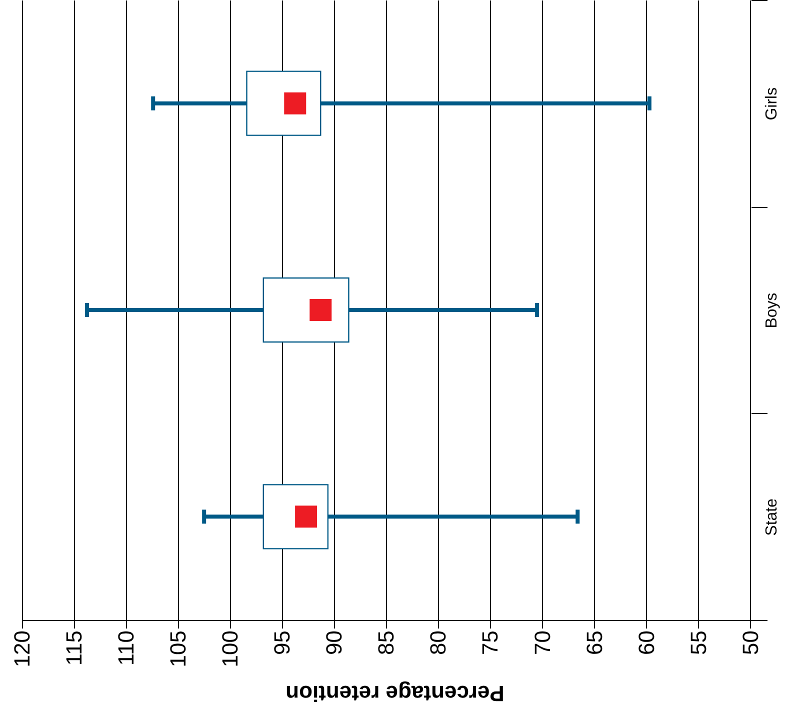  What do you see at coordinates (438, 642) in the screenshot?
I see `x-tick-label: 80` at bounding box center [438, 642].